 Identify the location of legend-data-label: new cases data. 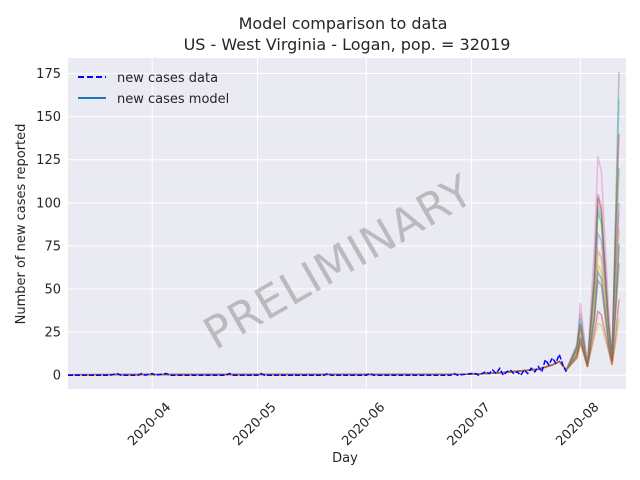
(167, 78).